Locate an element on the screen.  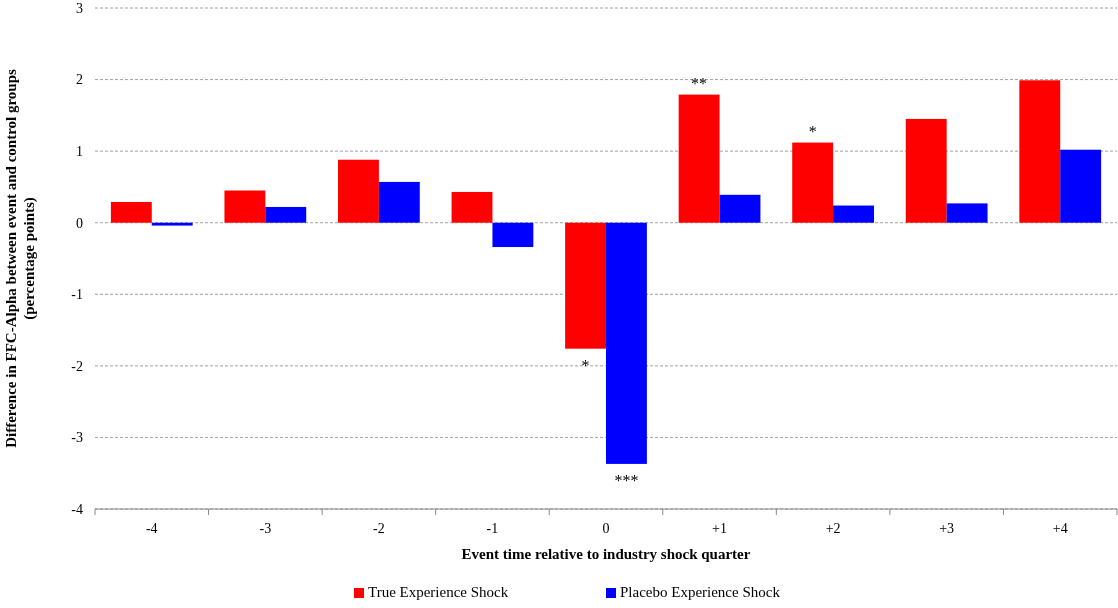
legend-label: True Experience Shock is located at coordinates (438, 592).